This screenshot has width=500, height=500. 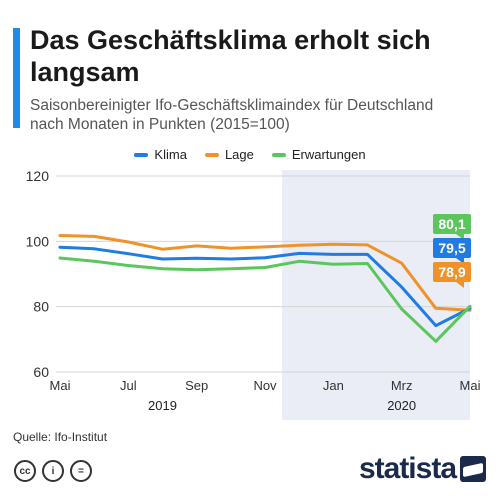 I want to click on y-tick-label: 60, so click(x=41, y=372).